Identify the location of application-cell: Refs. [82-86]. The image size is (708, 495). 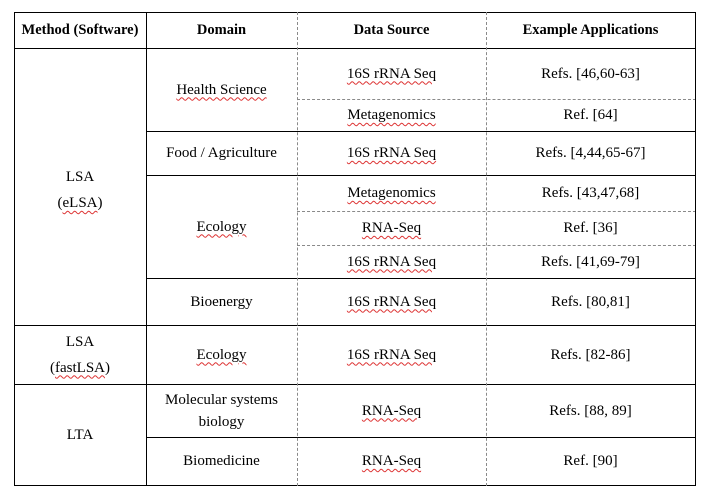
(590, 354).